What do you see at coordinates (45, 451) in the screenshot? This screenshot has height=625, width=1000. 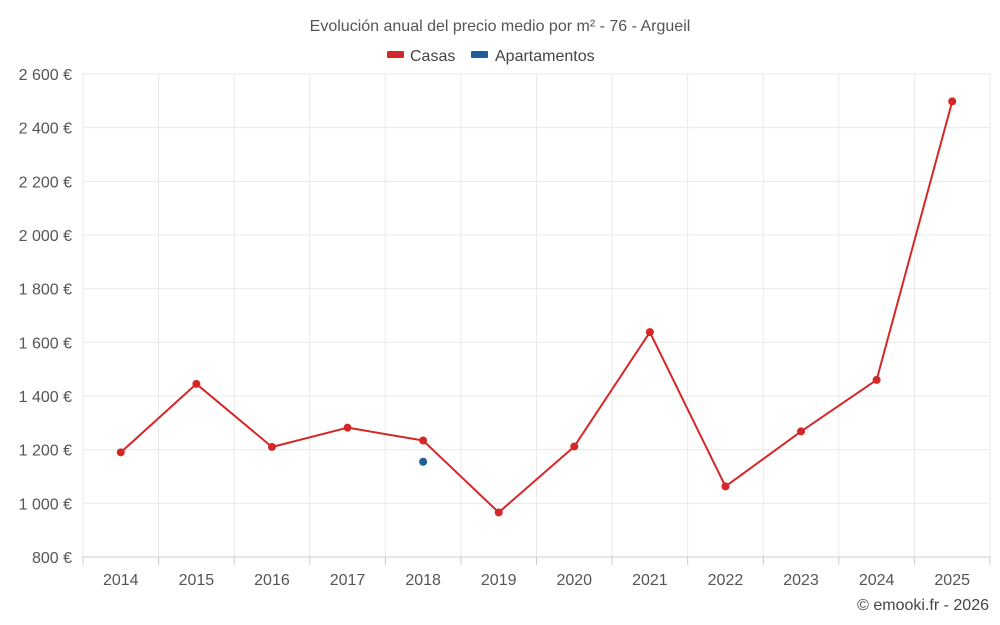 I see `y-tick-label: 1 200 €` at bounding box center [45, 451].